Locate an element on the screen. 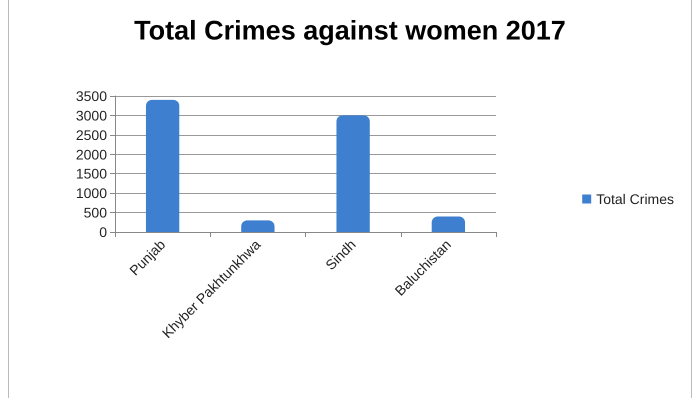 Image resolution: width=700 pixels, height=400 pixels. legend-label: Total Crimes is located at coordinates (635, 199).